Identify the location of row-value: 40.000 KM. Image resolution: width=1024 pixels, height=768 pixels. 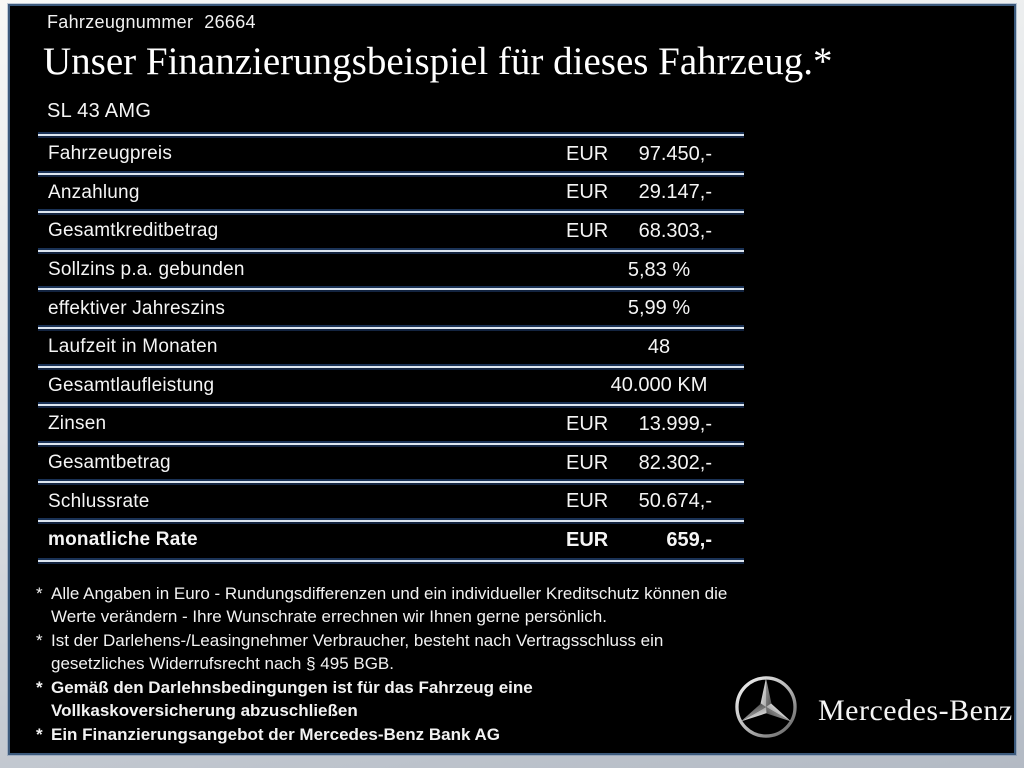
(659, 385).